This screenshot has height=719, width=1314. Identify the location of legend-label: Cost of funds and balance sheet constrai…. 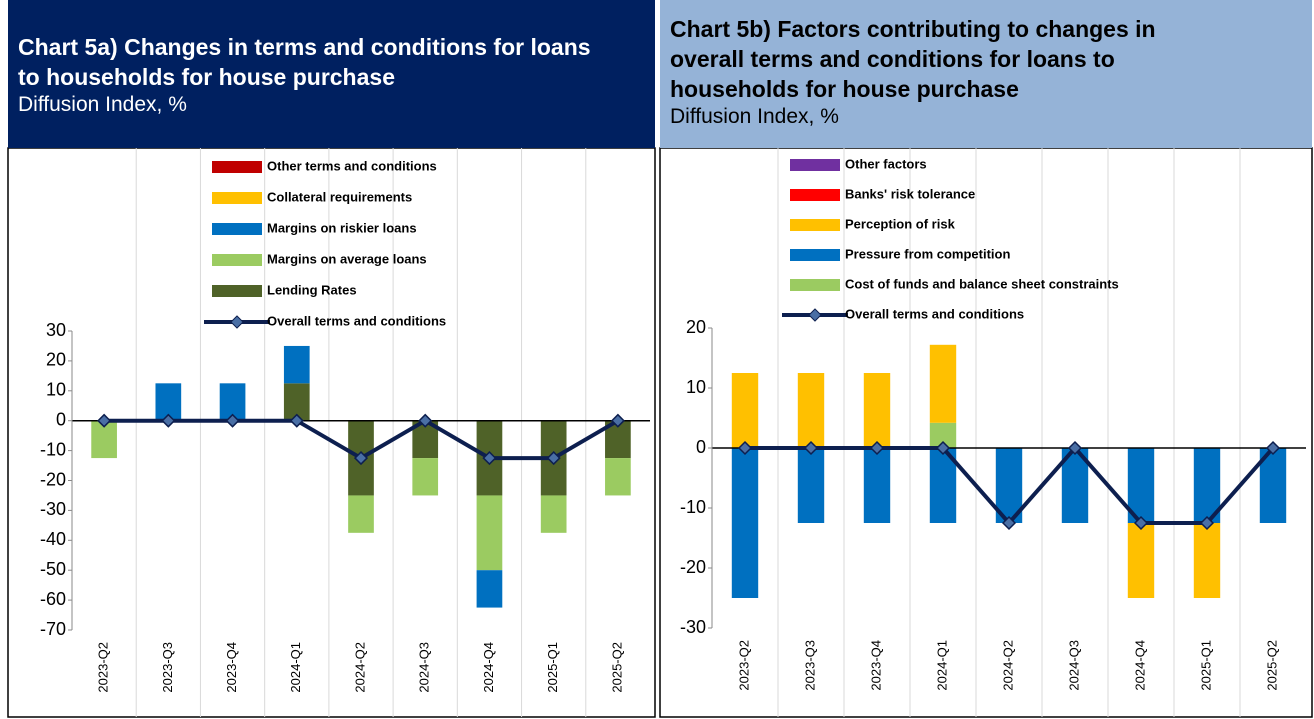
(982, 283).